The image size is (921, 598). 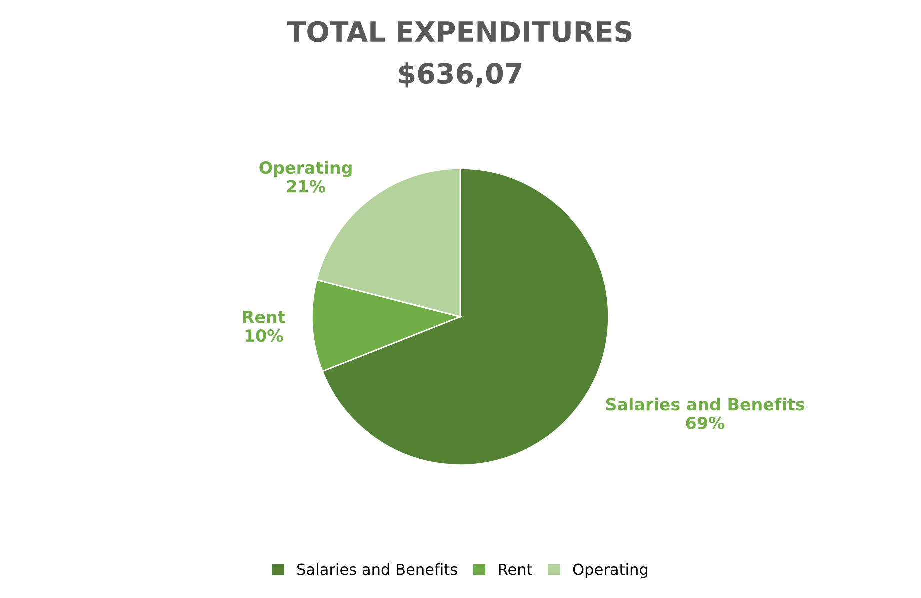 What do you see at coordinates (460, 75) in the screenshot?
I see `chart-subtitle: $636,07` at bounding box center [460, 75].